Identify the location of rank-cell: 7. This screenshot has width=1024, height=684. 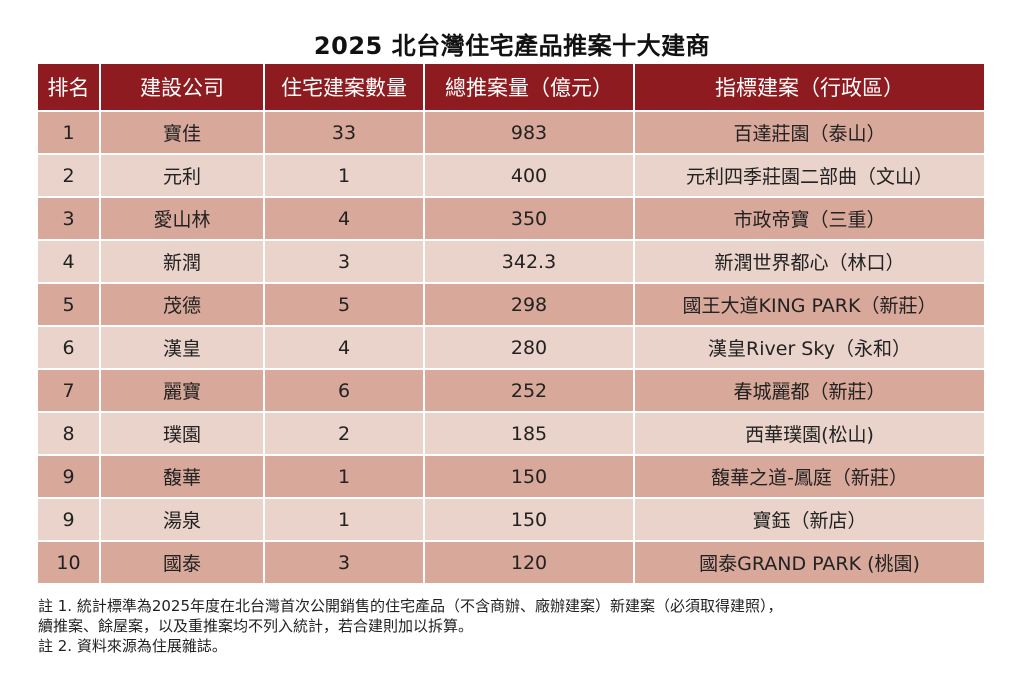
(69, 390).